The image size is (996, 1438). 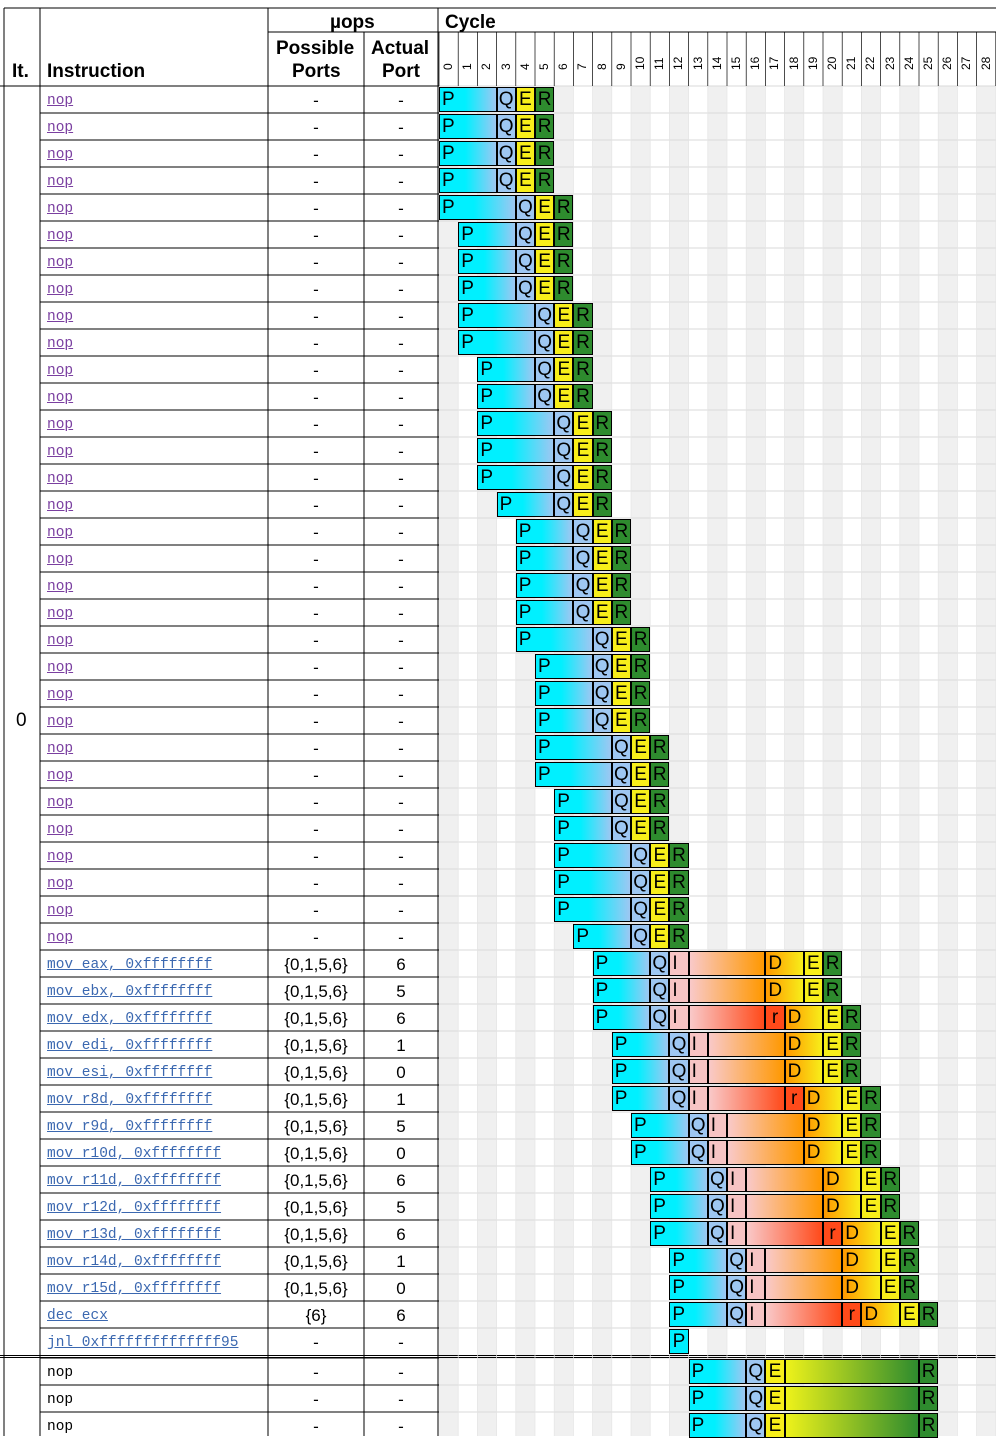 What do you see at coordinates (130, 1127) in the screenshot?
I see `instruction-link: mov r9d, 0xffffffff` at bounding box center [130, 1127].